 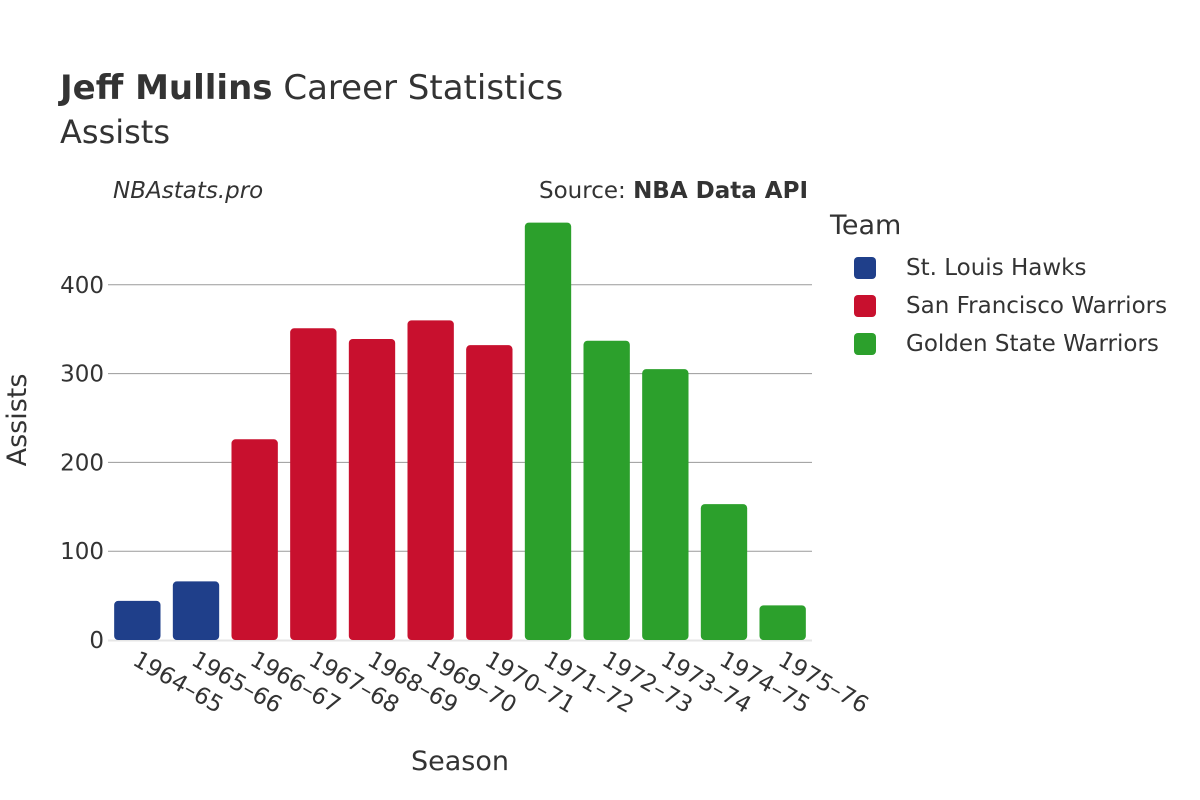 What do you see at coordinates (254, 539) in the screenshot?
I see `bar-1966–67` at bounding box center [254, 539].